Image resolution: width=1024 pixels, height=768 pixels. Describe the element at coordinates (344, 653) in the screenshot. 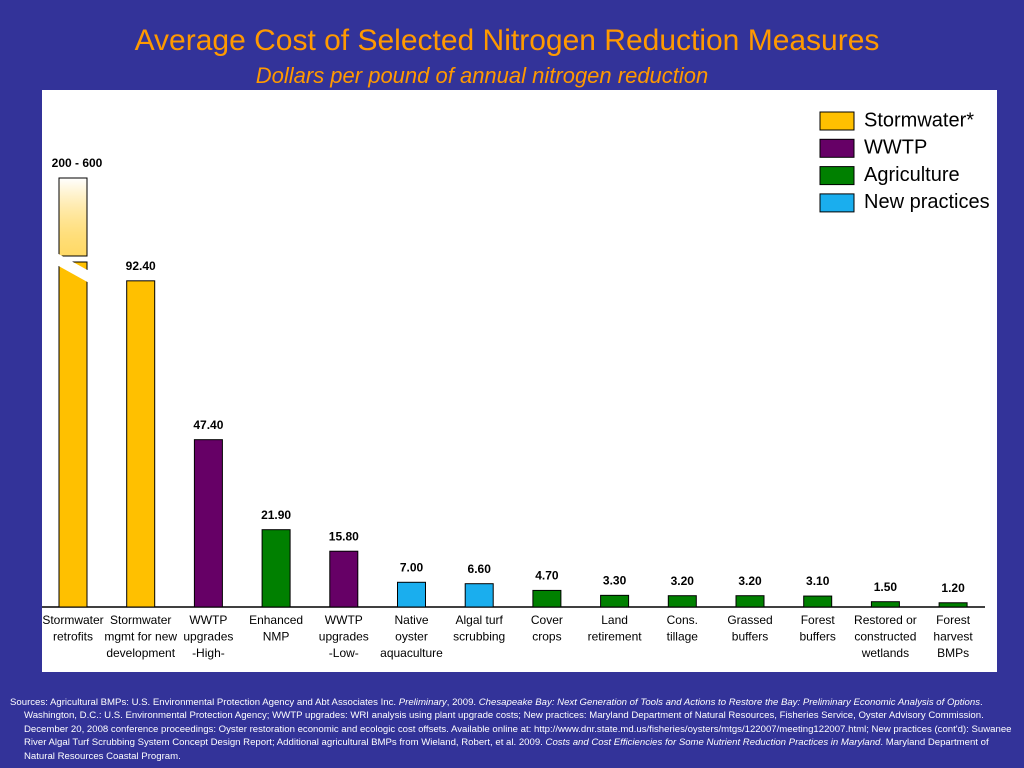

I see `x-tick-label: -Low-` at that location.